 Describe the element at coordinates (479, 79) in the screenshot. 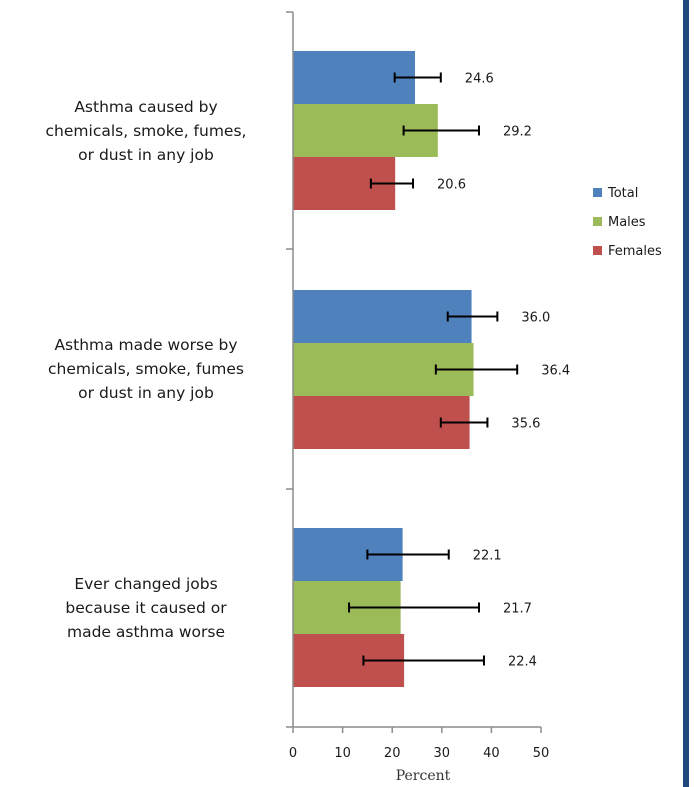

I see `value-label-total-0: 24.6` at that location.